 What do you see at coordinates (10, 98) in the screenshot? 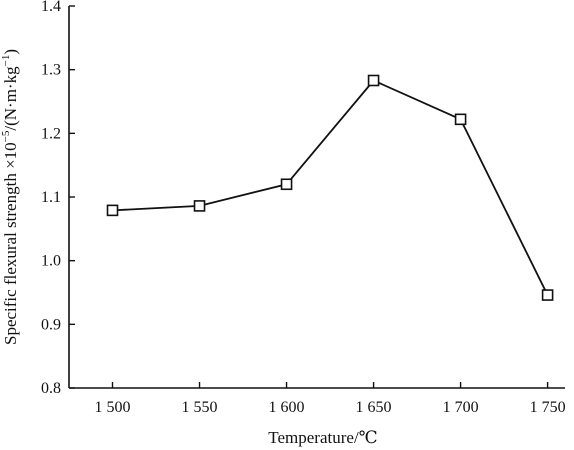
I see `y-axis-title-unit: /(N·m·kg` at bounding box center [10, 98].